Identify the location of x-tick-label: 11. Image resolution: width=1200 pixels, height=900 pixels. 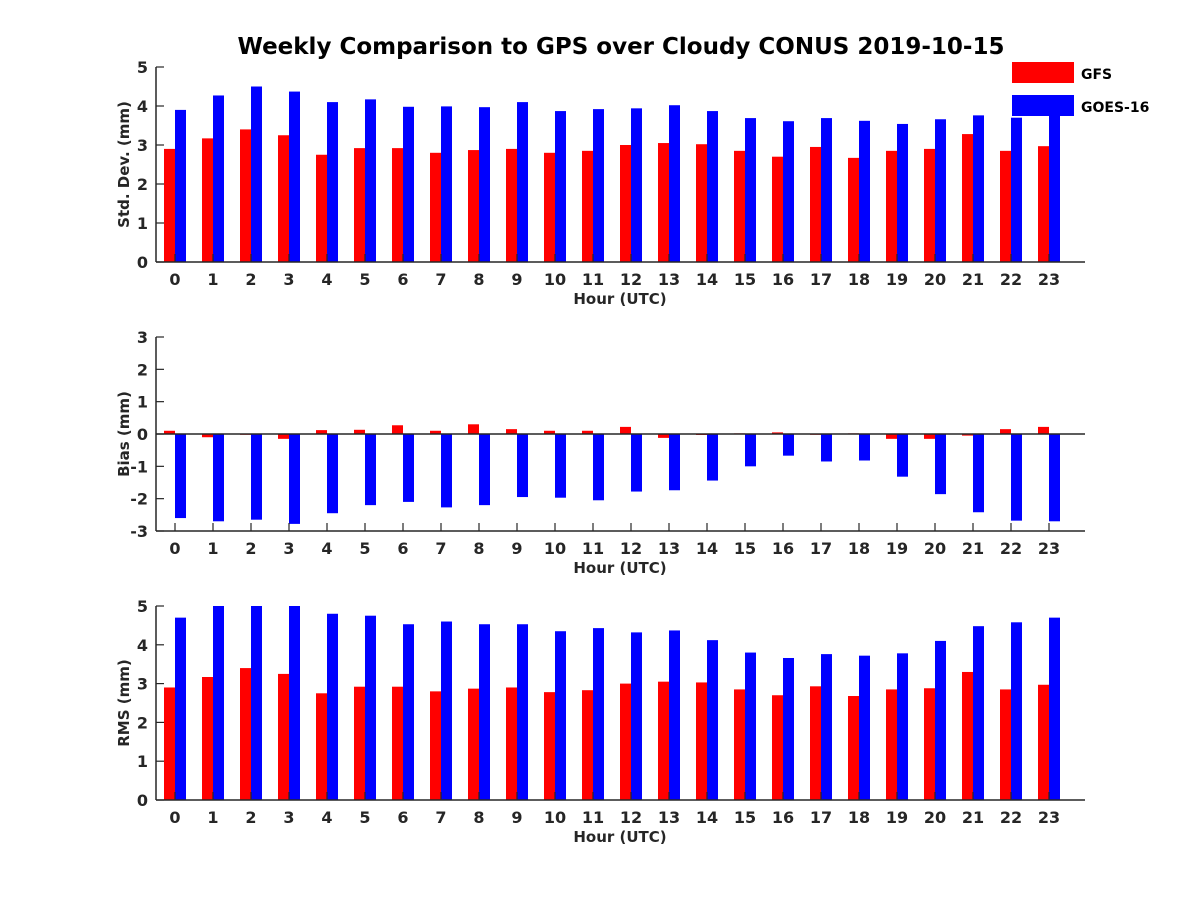
(593, 279).